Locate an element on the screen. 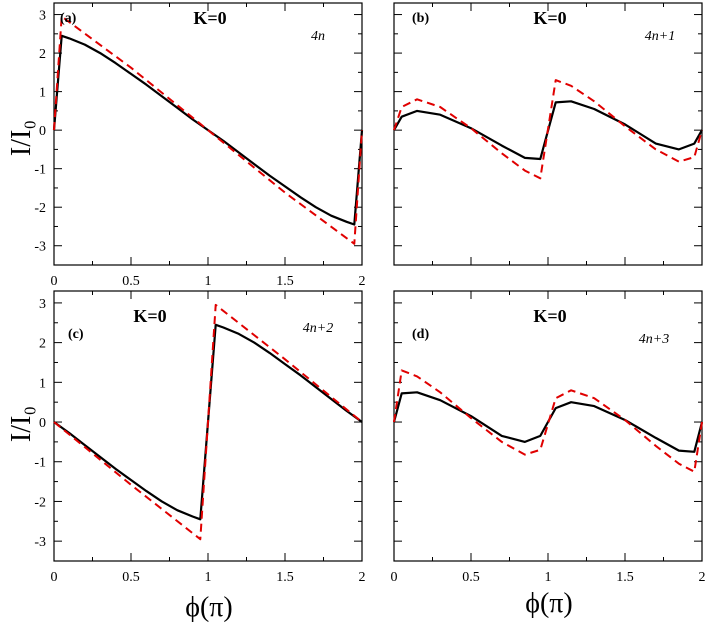 This screenshot has width=708, height=624. x-axis-title-left: ϕ(π) is located at coordinates (209, 607).